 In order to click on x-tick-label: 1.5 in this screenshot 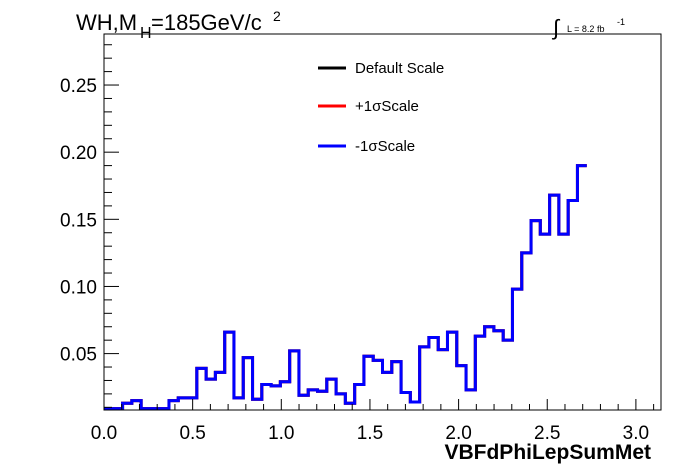, I will do `click(370, 433)`.